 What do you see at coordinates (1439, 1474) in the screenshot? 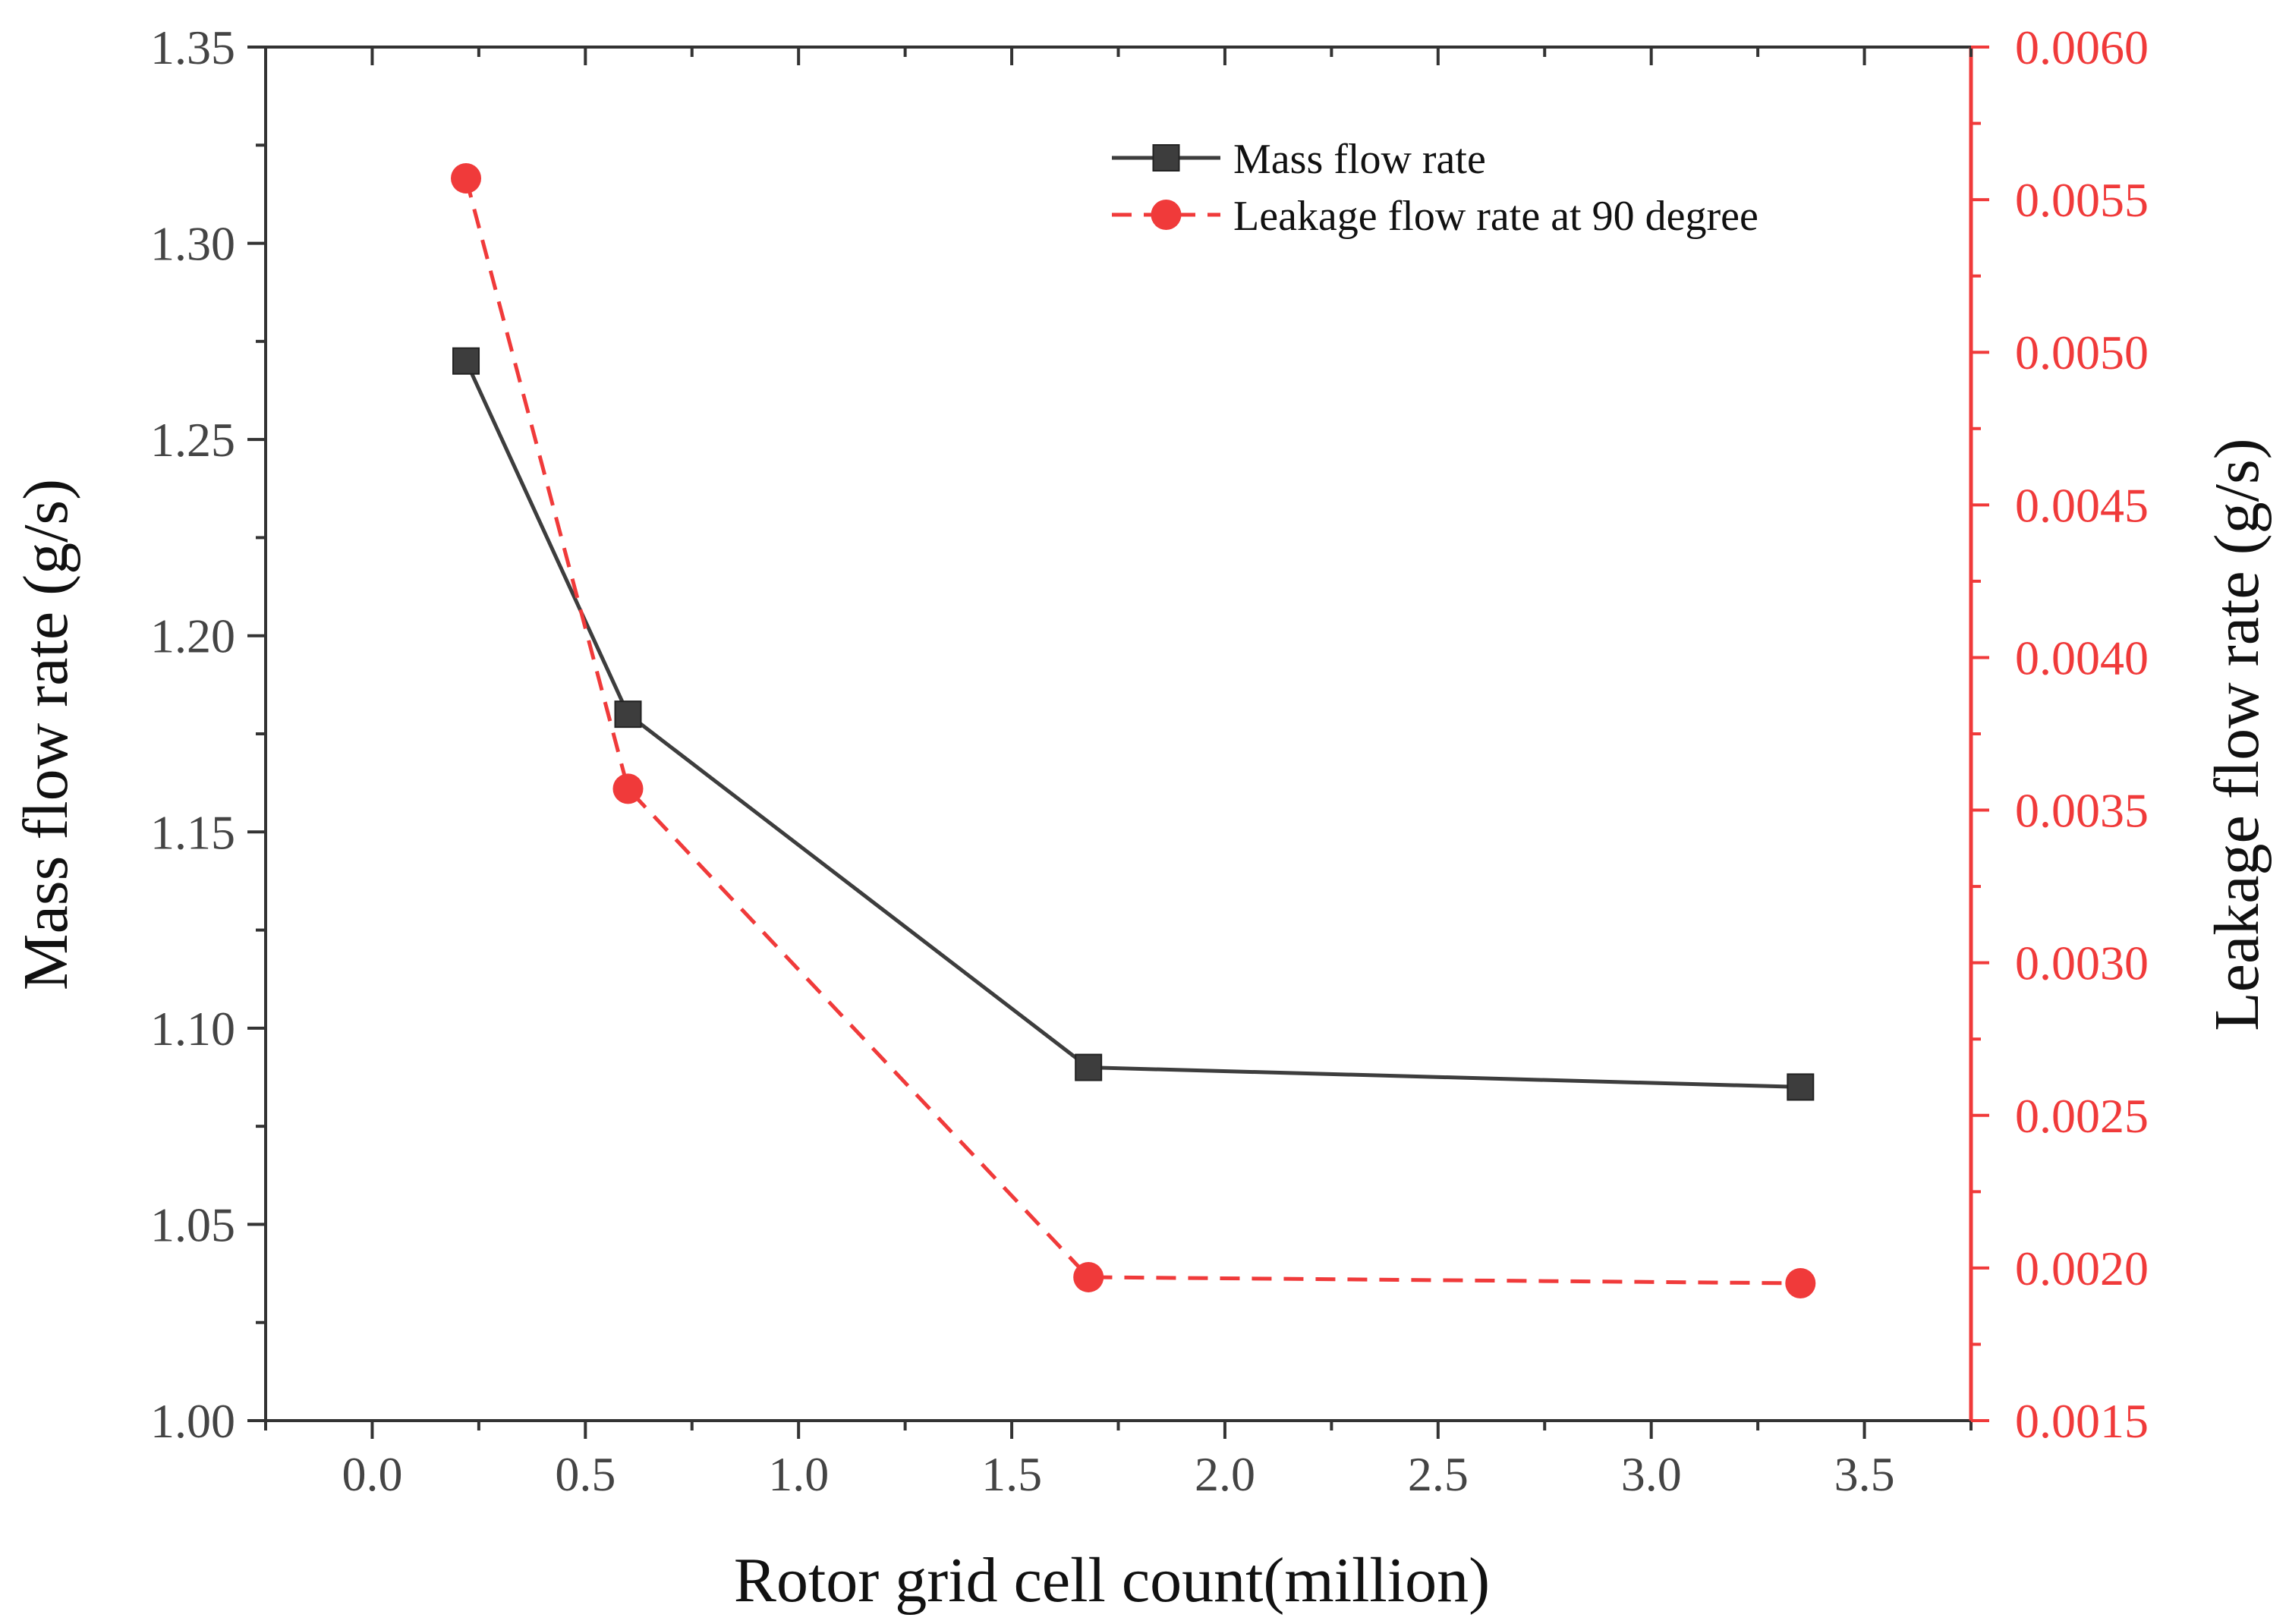
I see `x-tick-label: 2.5` at bounding box center [1439, 1474].